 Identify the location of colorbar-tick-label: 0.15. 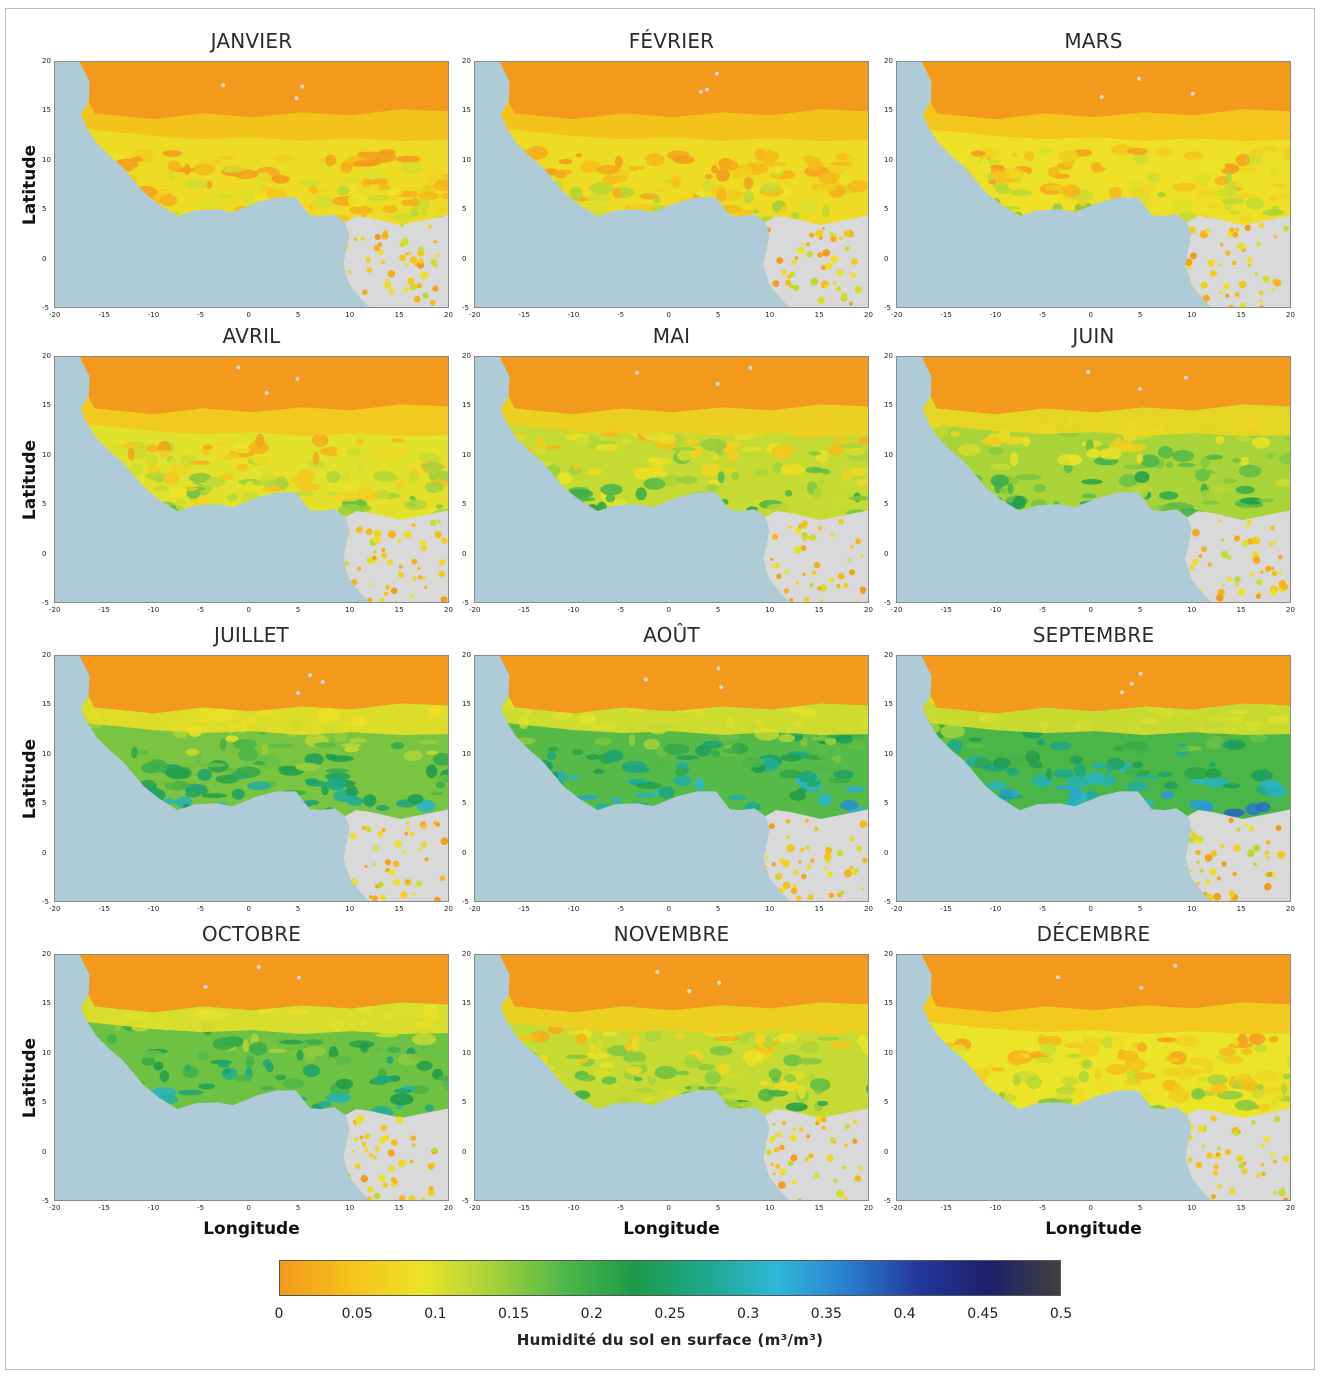
(514, 1314).